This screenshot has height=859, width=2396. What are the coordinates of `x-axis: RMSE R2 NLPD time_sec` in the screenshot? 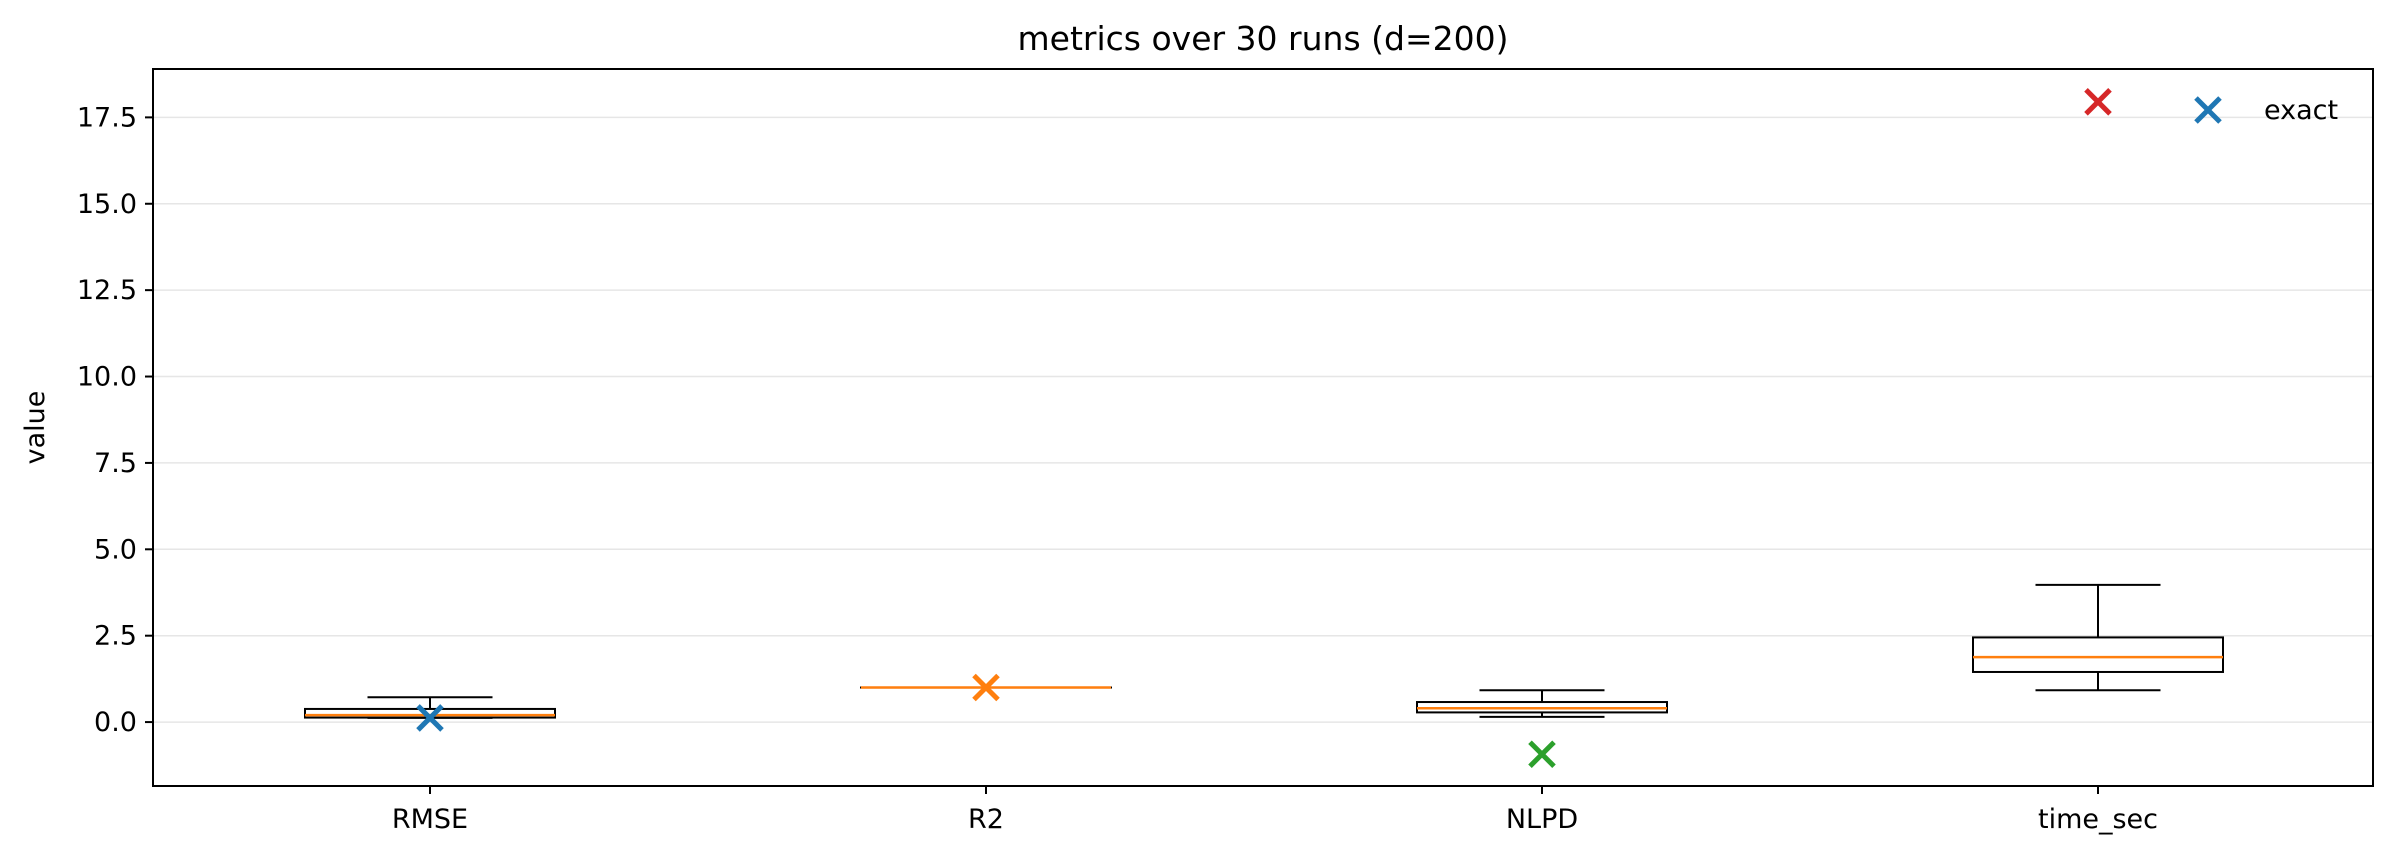 It's located at (1275, 810).